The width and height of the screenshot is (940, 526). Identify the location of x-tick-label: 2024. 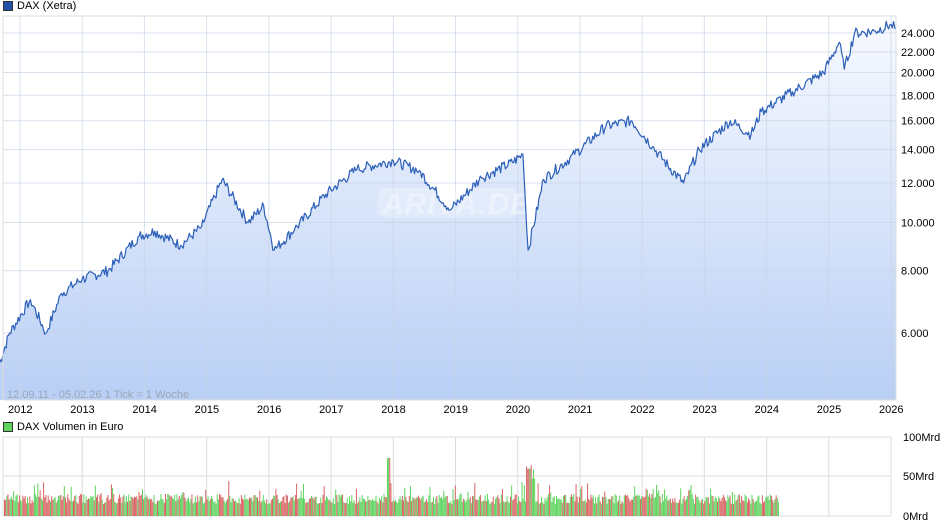
(767, 410).